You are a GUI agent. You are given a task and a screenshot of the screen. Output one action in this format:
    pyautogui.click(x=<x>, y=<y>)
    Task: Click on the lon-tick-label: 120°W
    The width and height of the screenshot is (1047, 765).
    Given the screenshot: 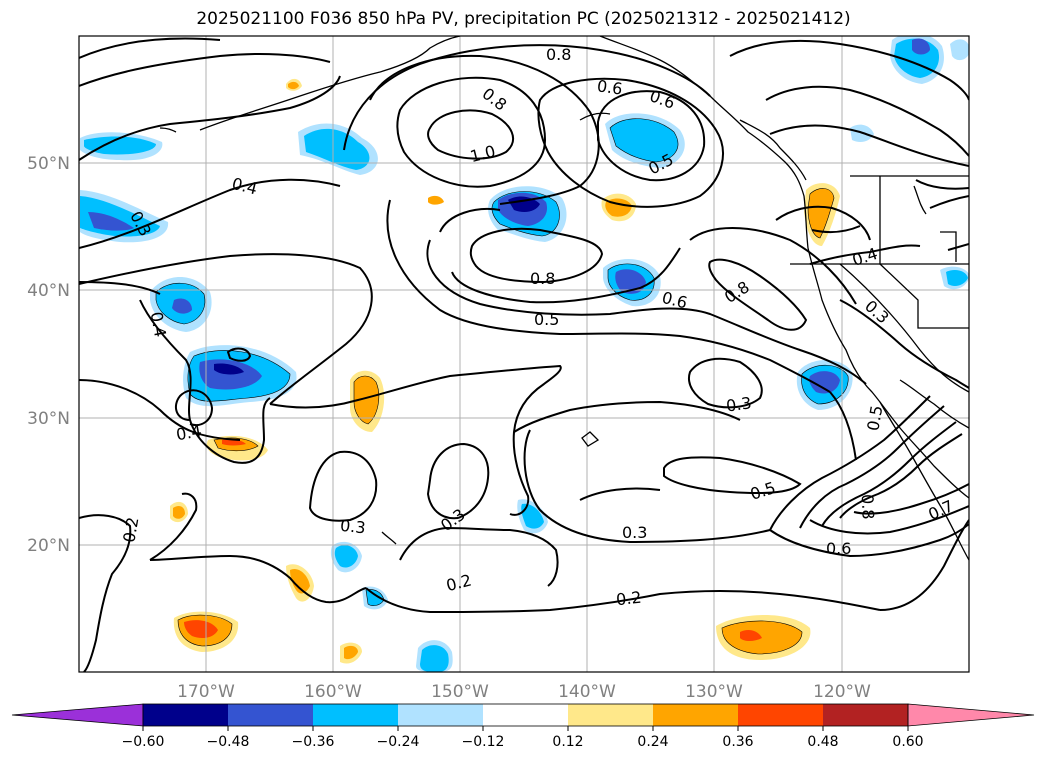 What is the action you would take?
    pyautogui.click(x=842, y=692)
    